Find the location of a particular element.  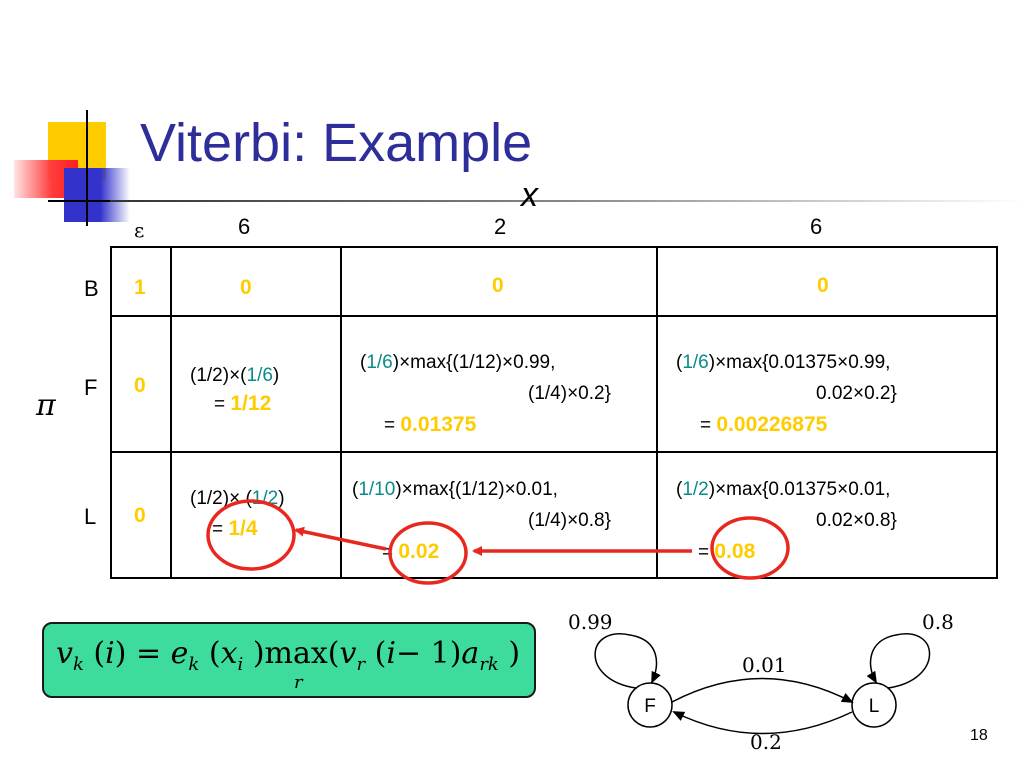

state-label-F: F is located at coordinates (650, 706).